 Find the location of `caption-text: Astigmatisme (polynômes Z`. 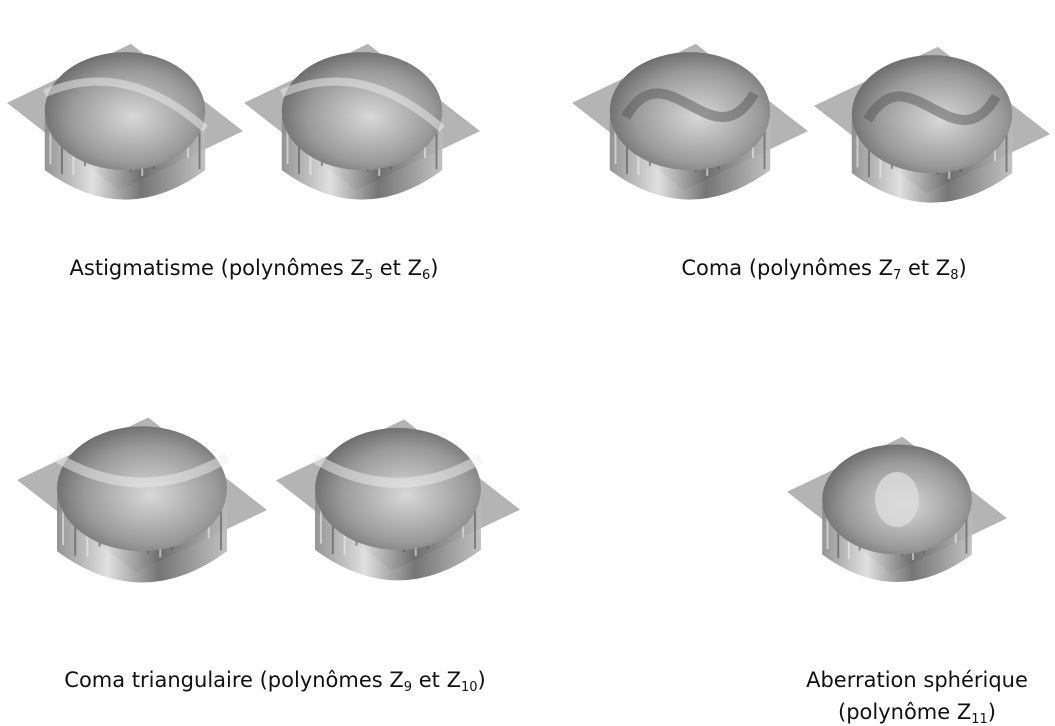

caption-text: Astigmatisme (polynômes Z is located at coordinates (217, 268).